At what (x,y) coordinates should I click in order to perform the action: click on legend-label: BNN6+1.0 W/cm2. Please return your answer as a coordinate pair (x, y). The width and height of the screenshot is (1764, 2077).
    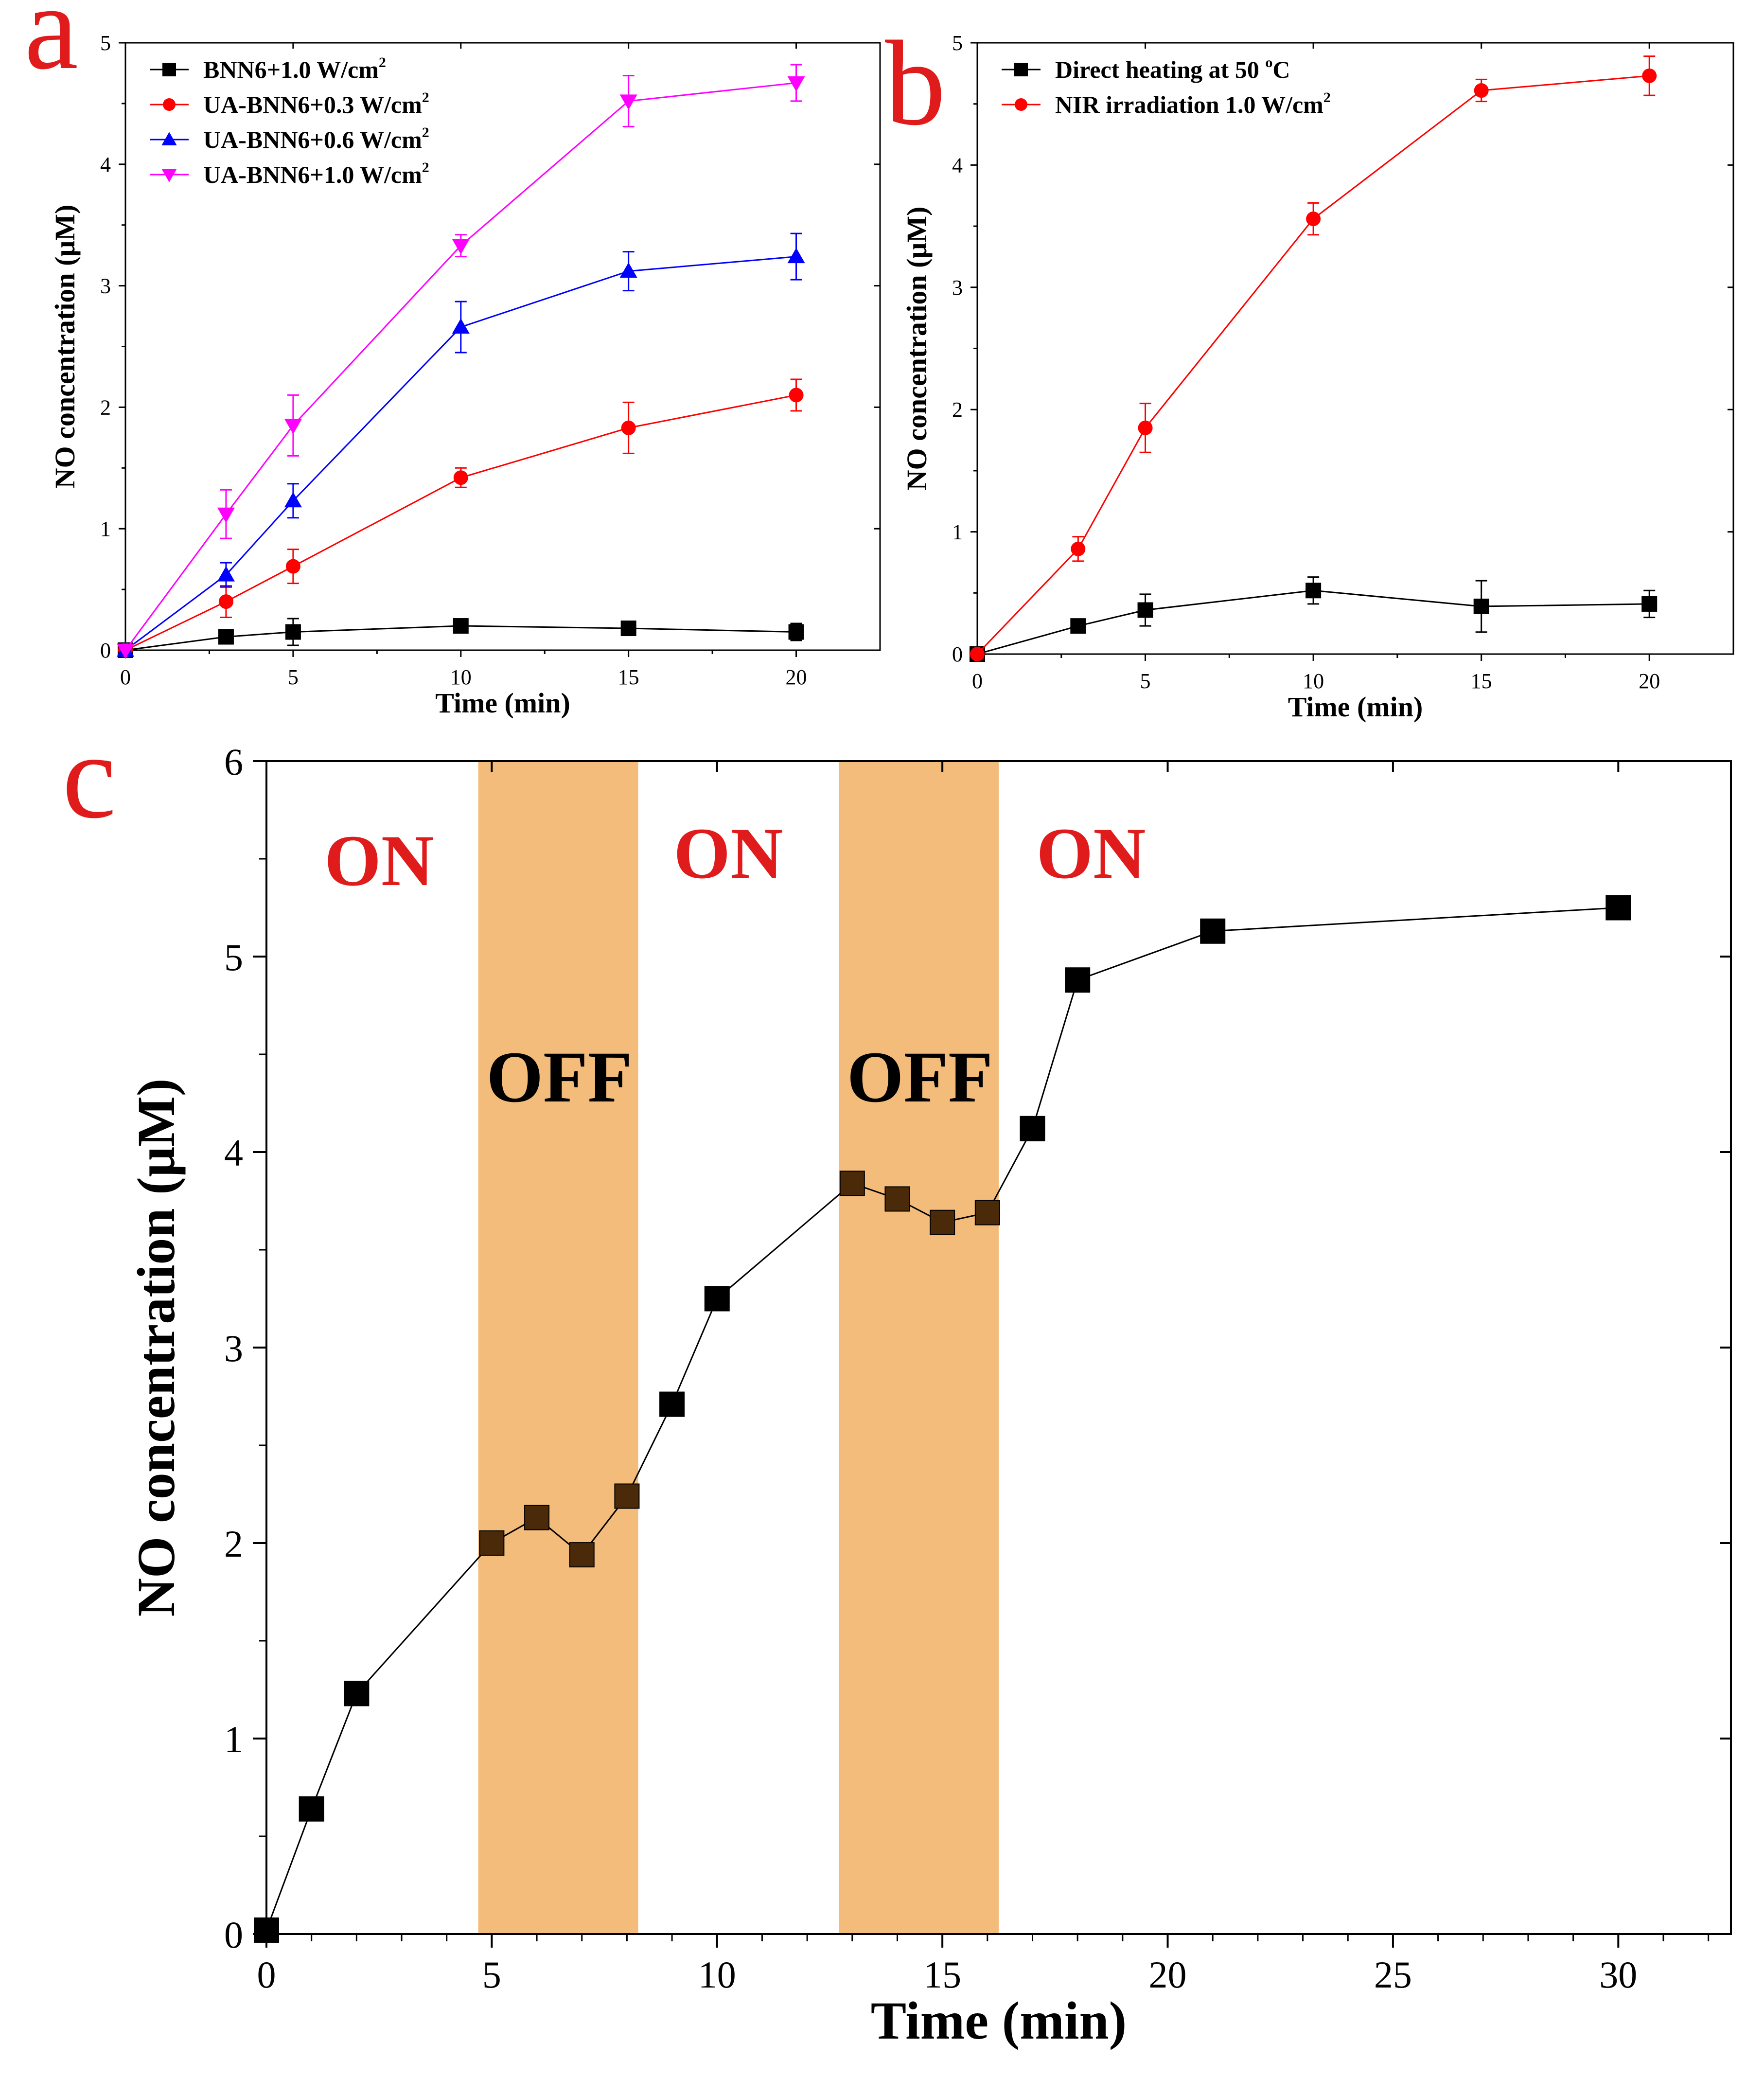
    Looking at the image, I should click on (294, 68).